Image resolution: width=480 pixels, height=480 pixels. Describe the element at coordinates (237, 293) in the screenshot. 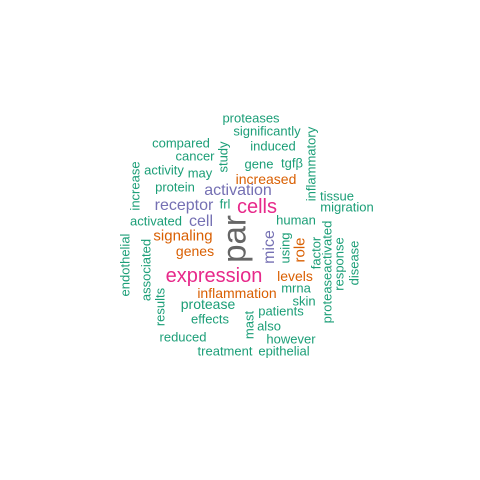

I see `word-inflammation: inflammation` at that location.